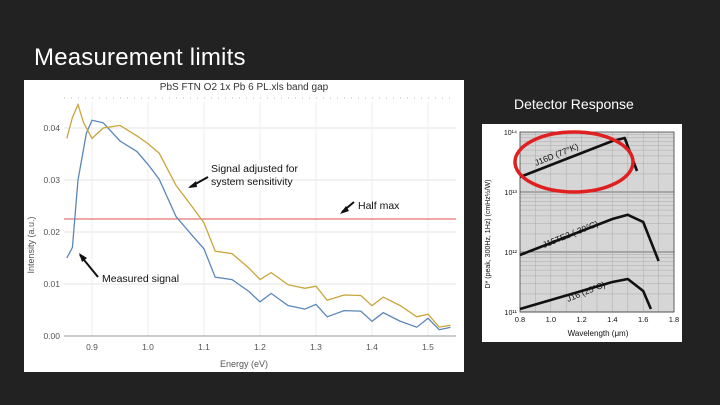 Image resolution: width=720 pixels, height=405 pixels. Describe the element at coordinates (254, 169) in the screenshot. I see `annotation-adjusted-line1: Signal adjusted for` at that location.